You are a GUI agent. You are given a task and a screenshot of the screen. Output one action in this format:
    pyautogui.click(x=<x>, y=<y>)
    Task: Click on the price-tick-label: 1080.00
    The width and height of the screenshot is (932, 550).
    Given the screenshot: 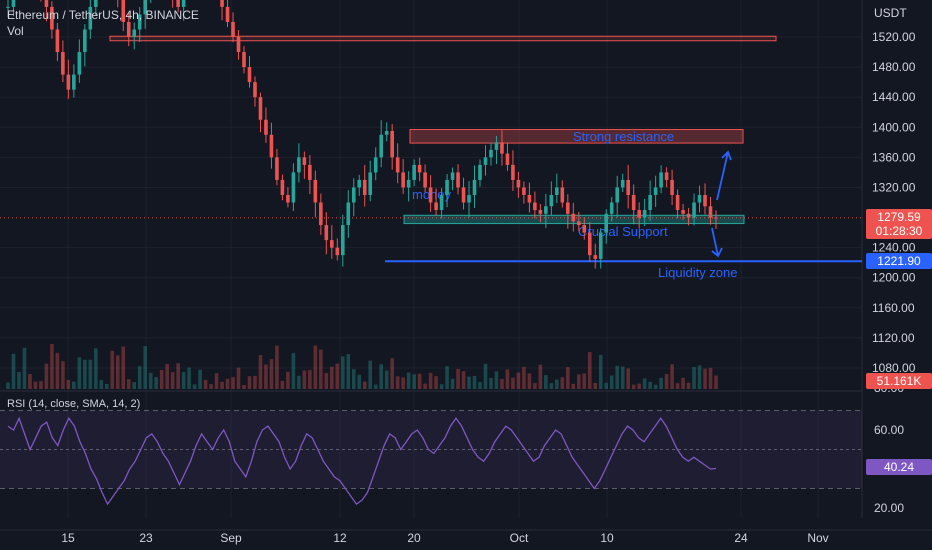 What is the action you would take?
    pyautogui.click(x=894, y=368)
    